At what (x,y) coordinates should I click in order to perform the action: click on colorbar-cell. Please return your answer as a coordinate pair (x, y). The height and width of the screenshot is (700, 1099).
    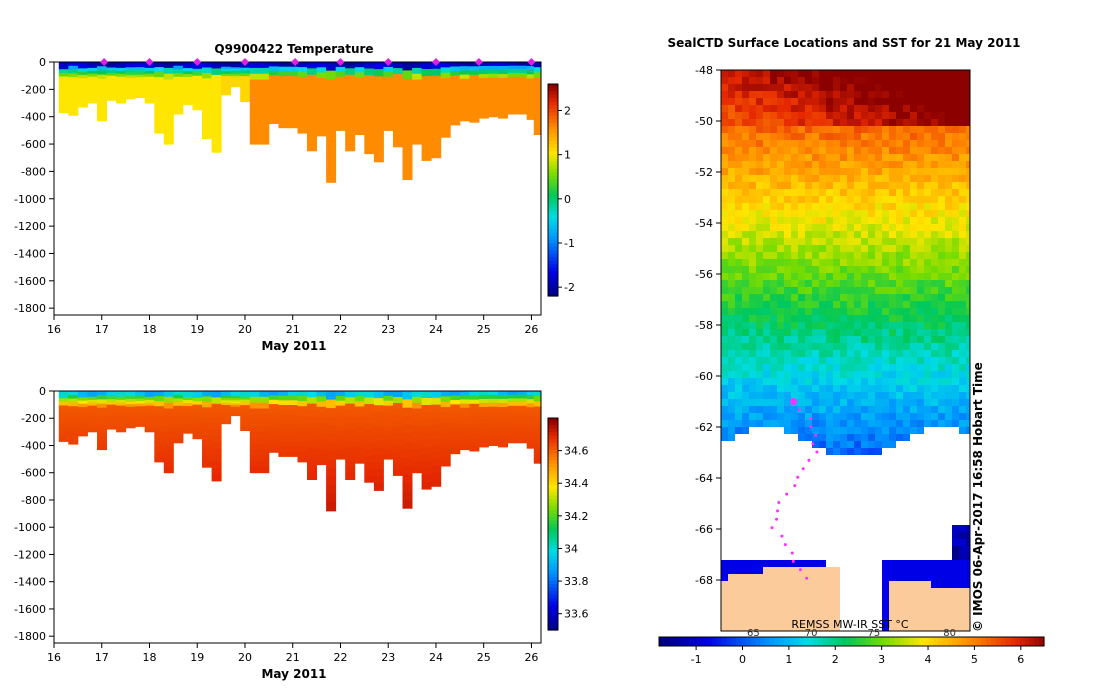
    Looking at the image, I should click on (553, 494).